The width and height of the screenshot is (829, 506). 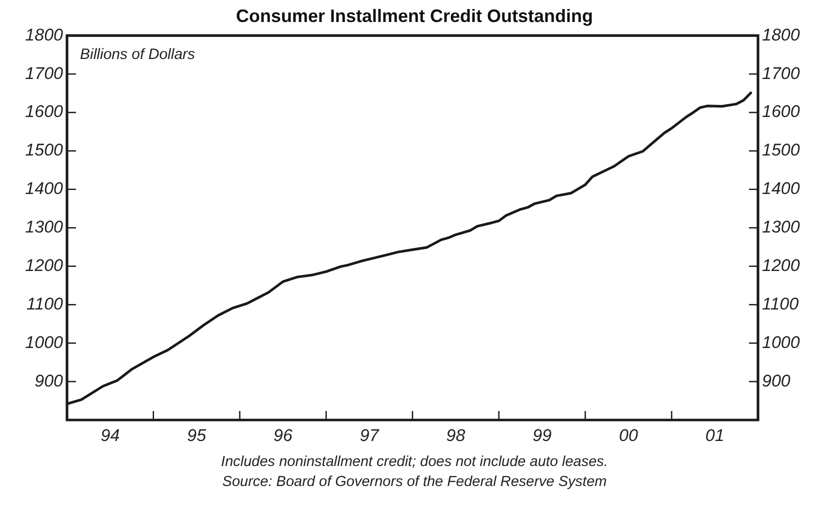 What do you see at coordinates (45, 304) in the screenshot?
I see `y-tick-label: 1100` at bounding box center [45, 304].